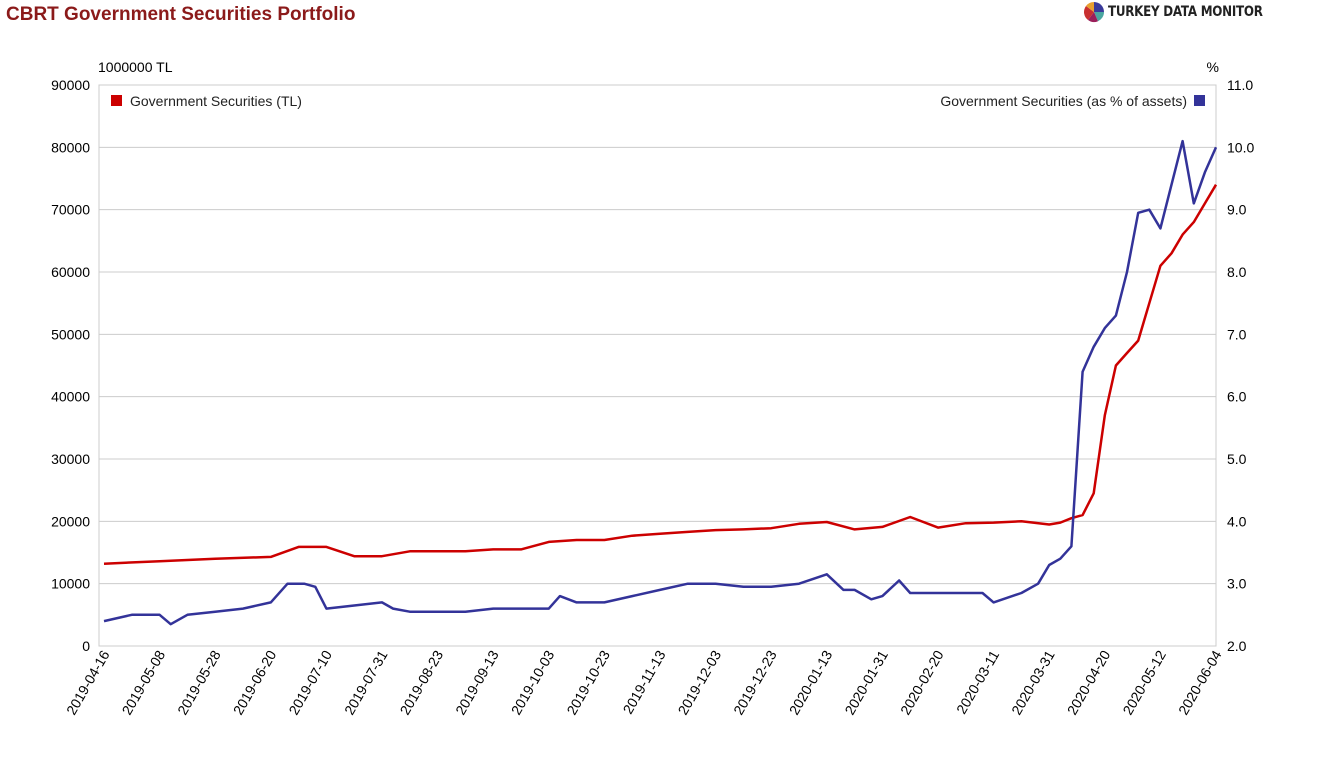  Describe the element at coordinates (1200, 682) in the screenshot. I see `x-tick-label: 2020-06-04` at that location.